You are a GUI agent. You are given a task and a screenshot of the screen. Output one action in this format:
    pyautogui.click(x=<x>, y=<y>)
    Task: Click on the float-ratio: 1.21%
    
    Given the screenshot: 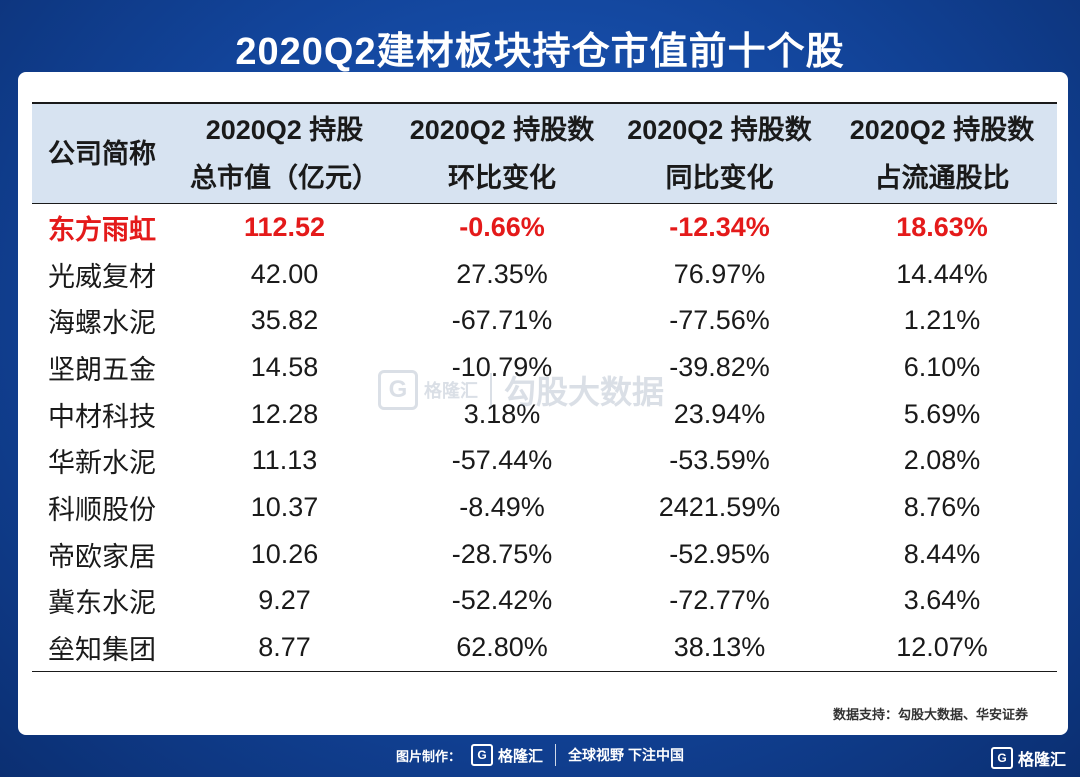 What is the action you would take?
    pyautogui.click(x=942, y=320)
    